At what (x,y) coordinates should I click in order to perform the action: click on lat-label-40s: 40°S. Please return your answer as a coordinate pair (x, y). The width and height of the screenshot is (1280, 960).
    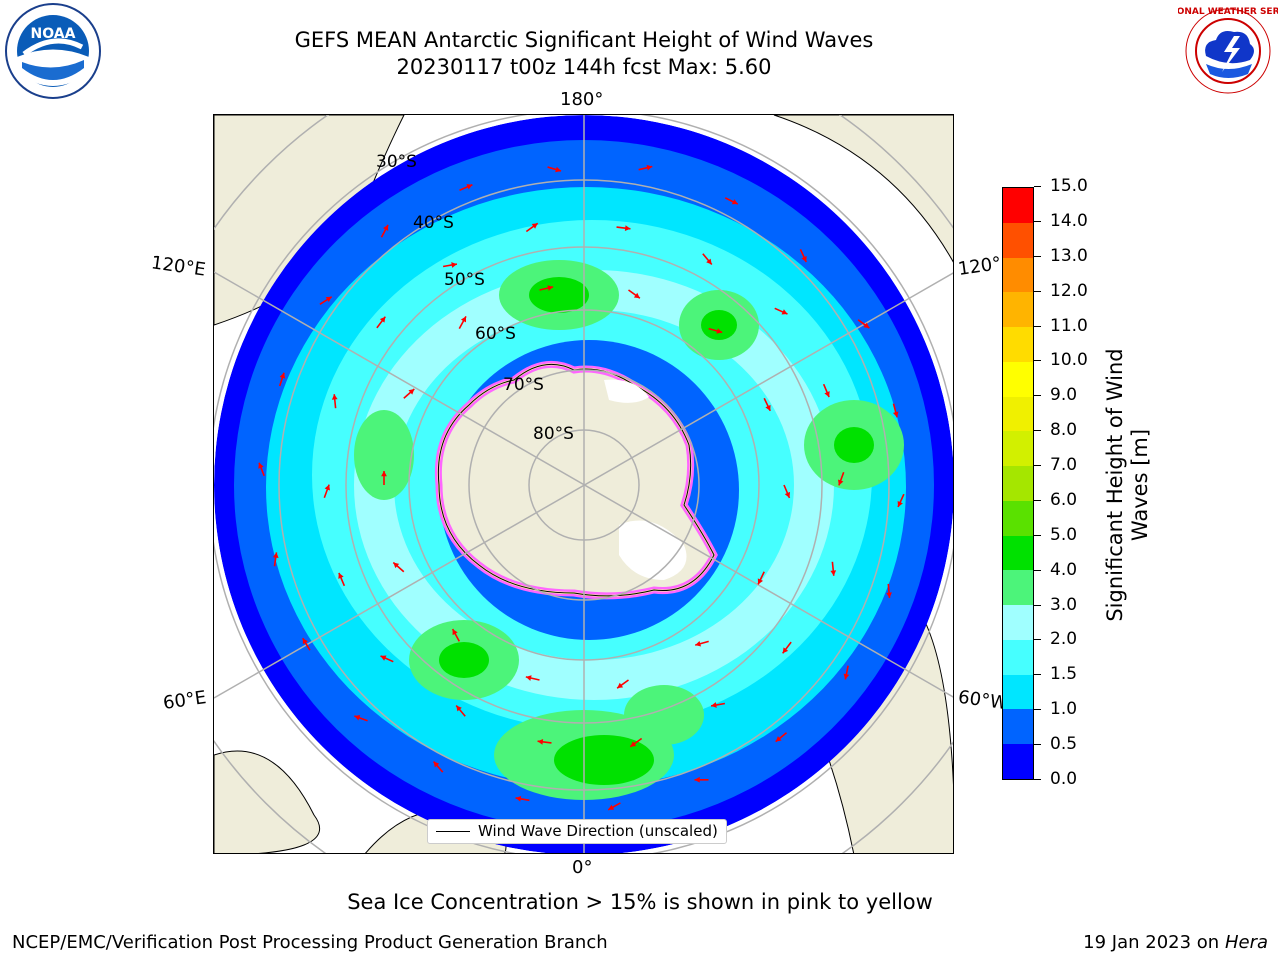
    Looking at the image, I should click on (433, 223).